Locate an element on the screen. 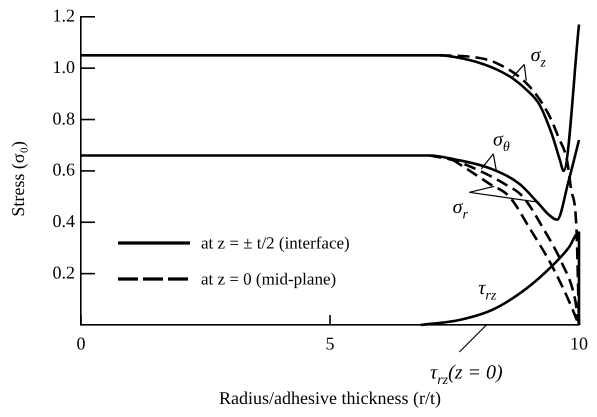  x-tick-label: 5 is located at coordinates (330, 344).